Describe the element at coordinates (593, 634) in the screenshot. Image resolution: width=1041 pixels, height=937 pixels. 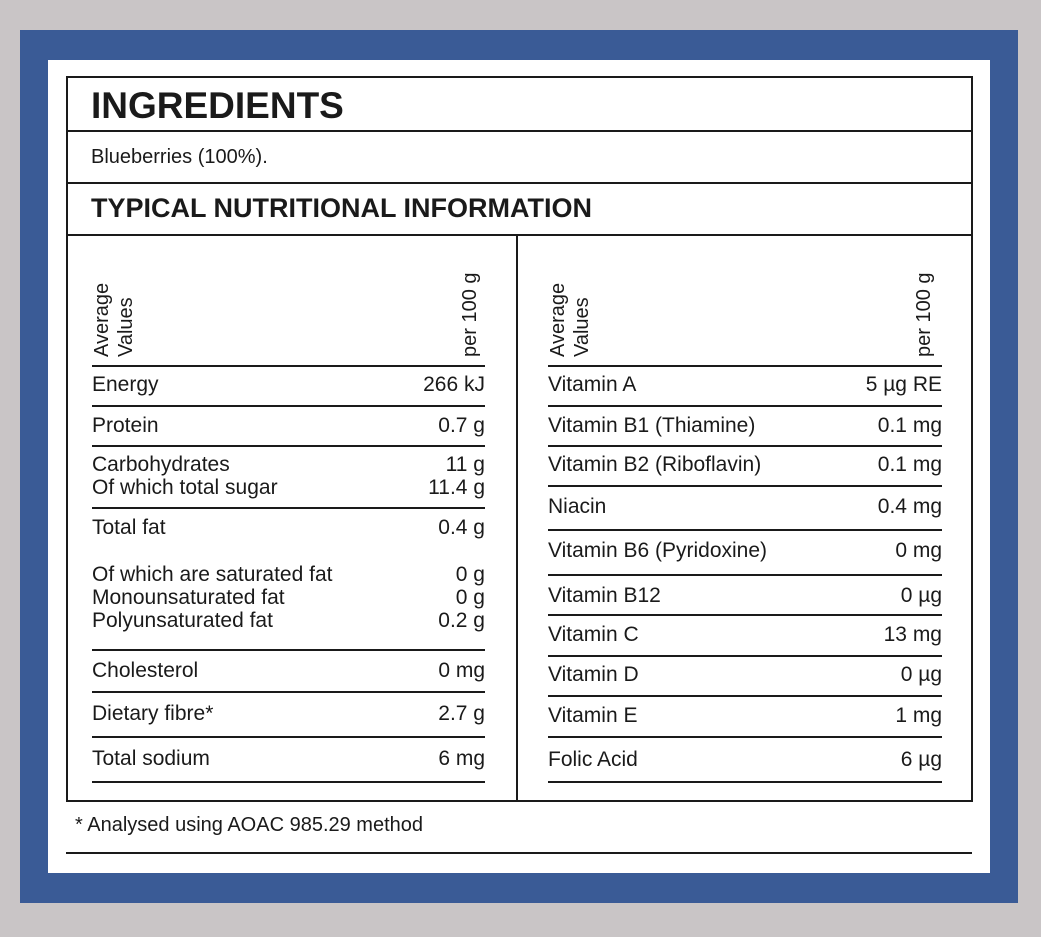
I see `nutrient-name: Vitamin C` at that location.